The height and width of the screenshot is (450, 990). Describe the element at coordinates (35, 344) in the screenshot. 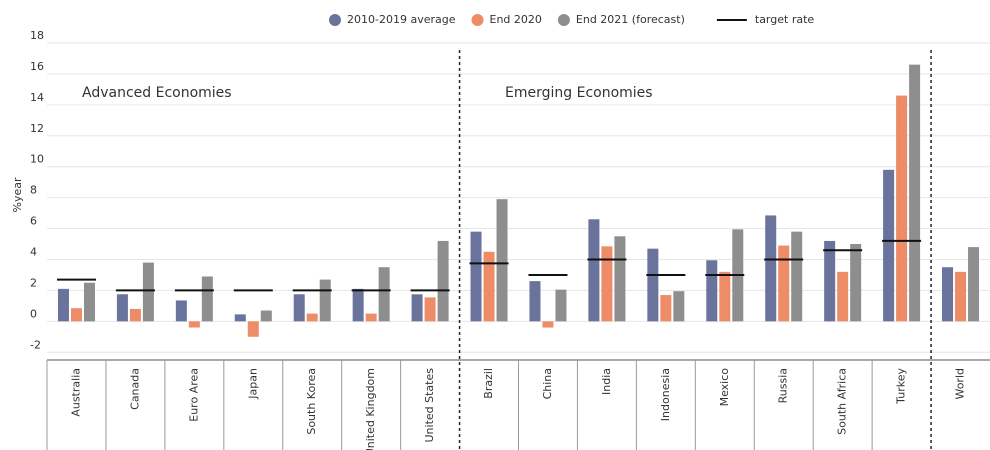

I see `y-tick-label: -2` at that location.